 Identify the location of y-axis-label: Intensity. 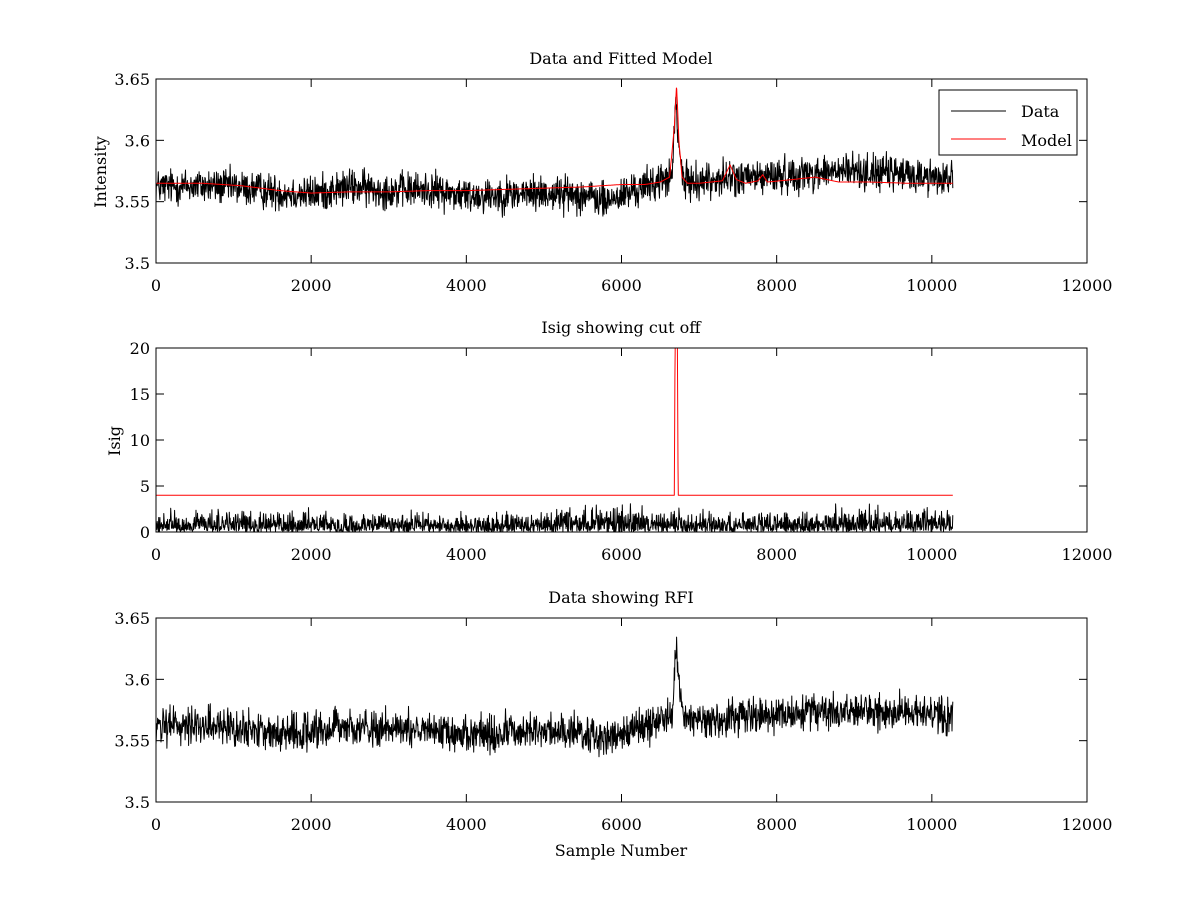
(100, 172).